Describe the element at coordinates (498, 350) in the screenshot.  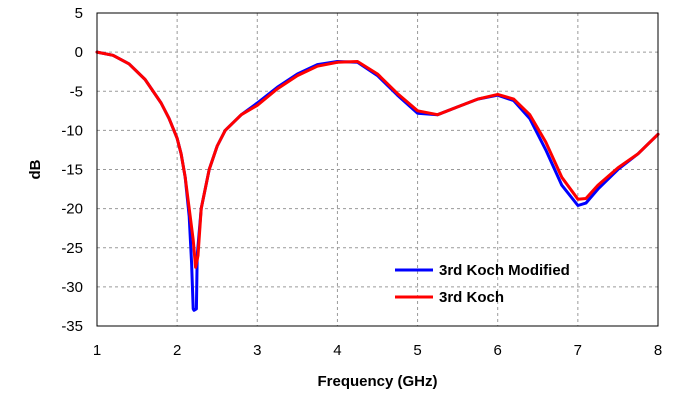
I see `x-tick-label: 6` at that location.